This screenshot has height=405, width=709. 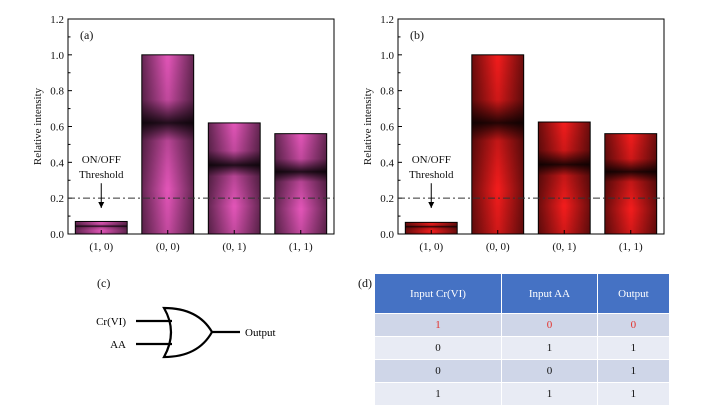 I want to click on table-row: 1 1 1, so click(x=522, y=394).